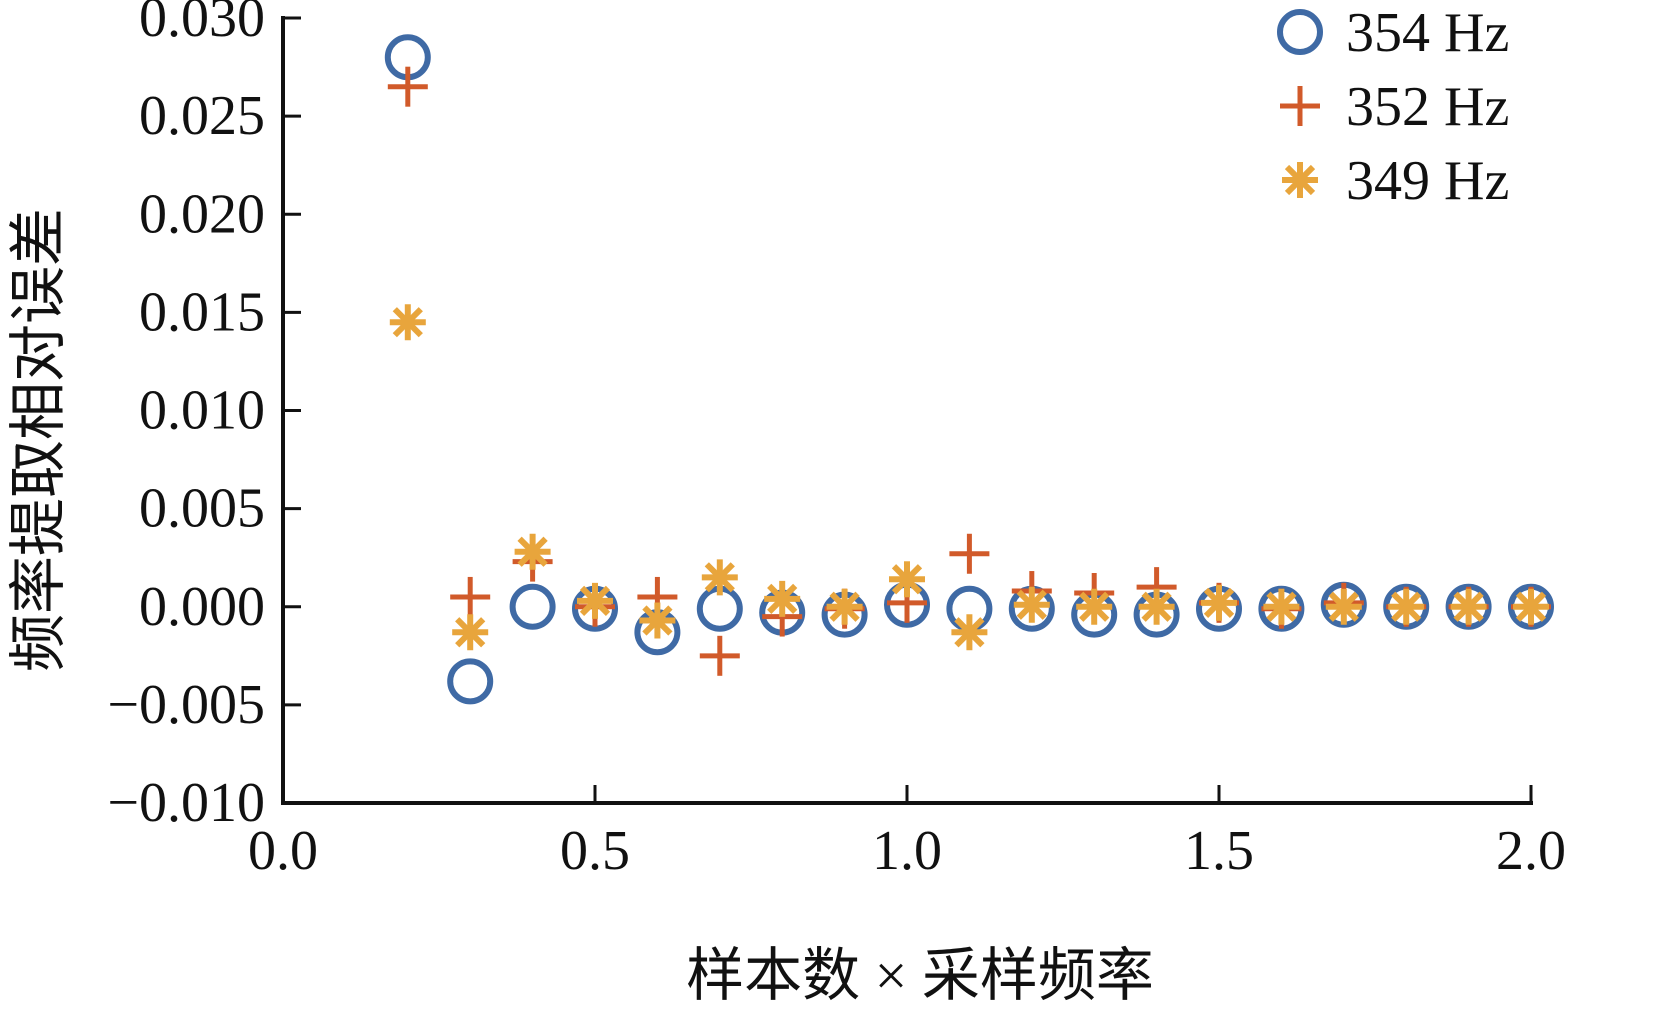 Image resolution: width=1654 pixels, height=1016 pixels. What do you see at coordinates (186, 803) in the screenshot?
I see `y-tick-label: −0.010` at bounding box center [186, 803].